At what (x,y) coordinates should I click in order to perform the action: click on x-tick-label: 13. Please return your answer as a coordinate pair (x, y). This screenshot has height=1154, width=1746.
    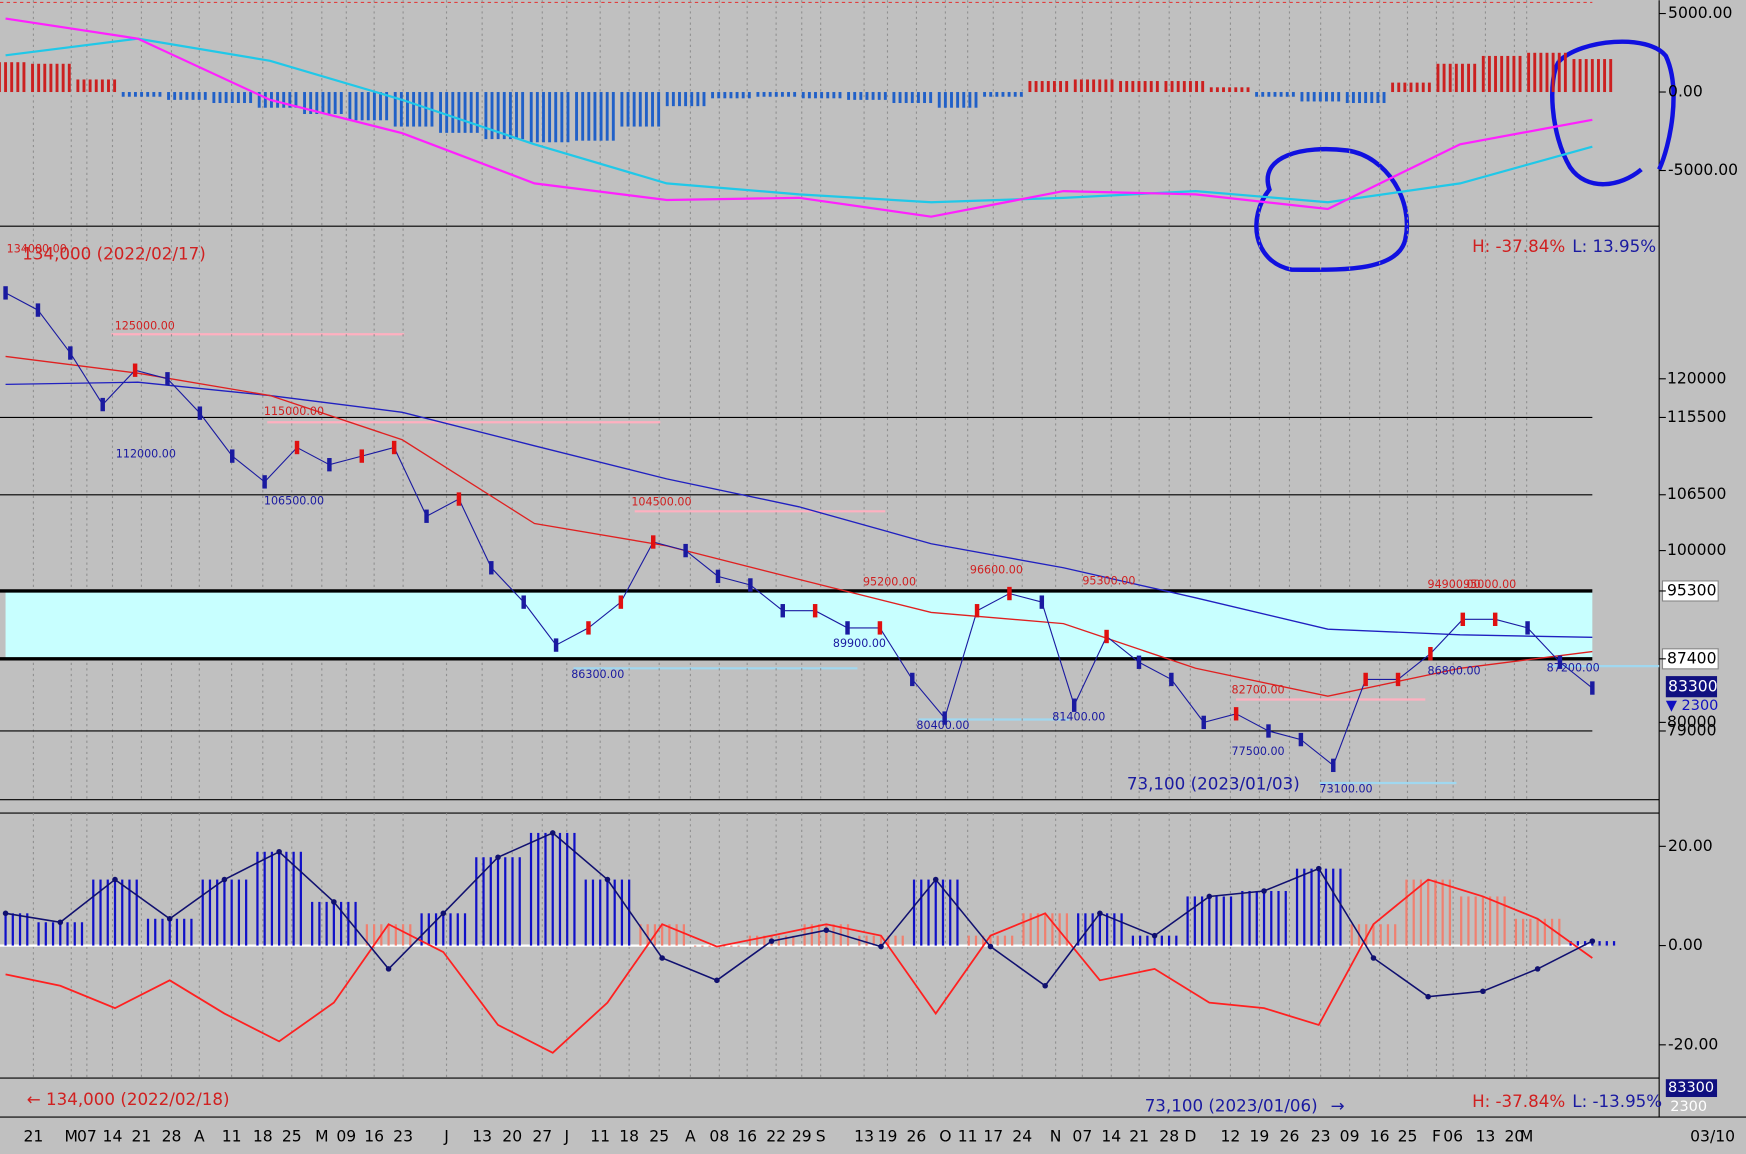
    Looking at the image, I should click on (482, 1137).